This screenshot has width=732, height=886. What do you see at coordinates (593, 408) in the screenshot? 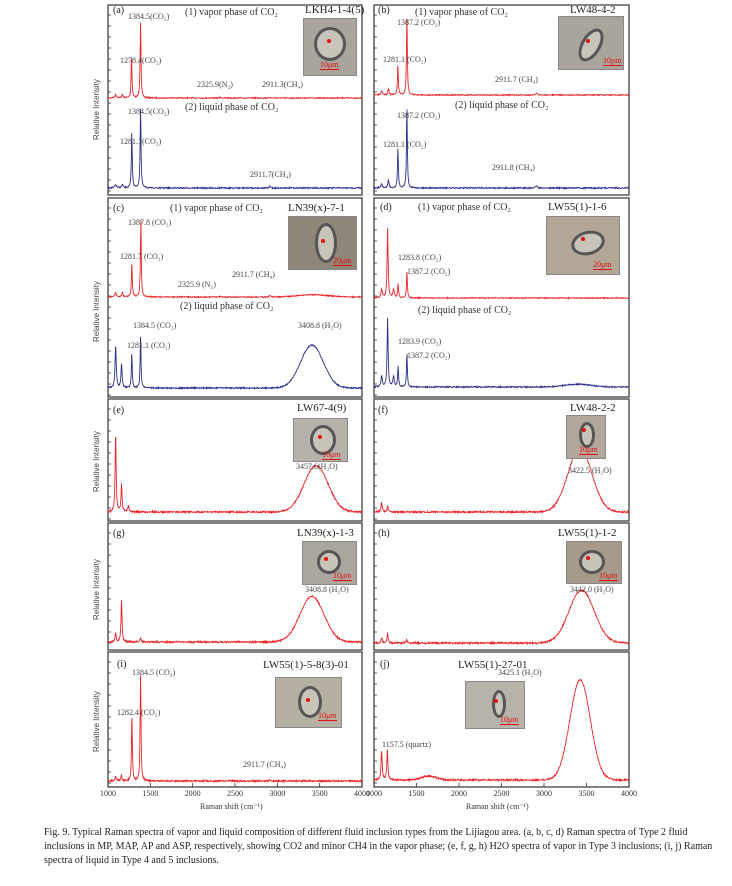
I see `sample-id: LW48-2-2` at bounding box center [593, 408].